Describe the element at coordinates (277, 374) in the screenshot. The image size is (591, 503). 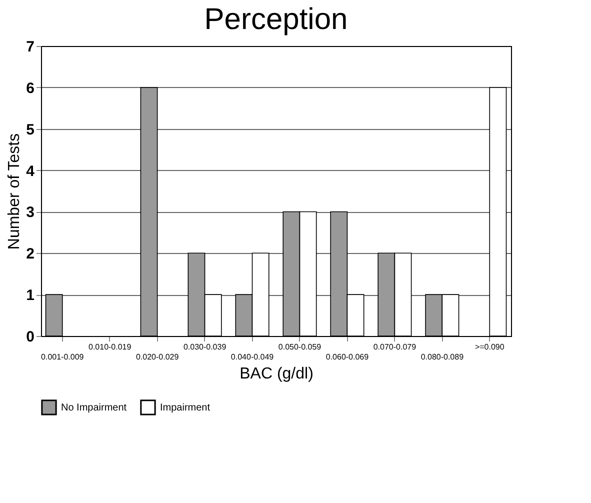
I see `x-axis-title: BAC (g/dl)` at that location.